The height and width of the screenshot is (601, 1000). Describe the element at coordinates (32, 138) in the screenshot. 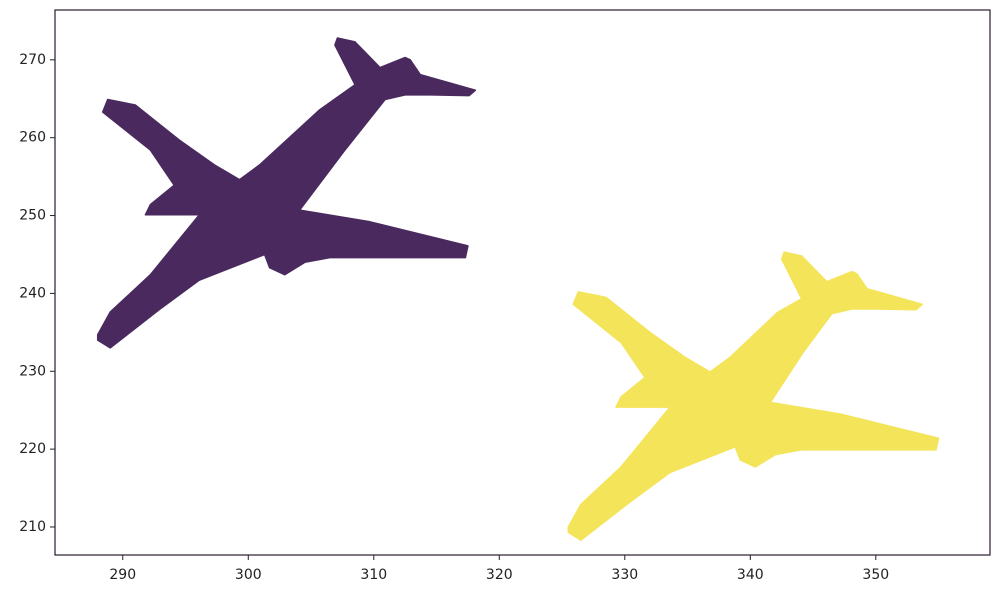

I see `y-tick-label: 260` at that location.